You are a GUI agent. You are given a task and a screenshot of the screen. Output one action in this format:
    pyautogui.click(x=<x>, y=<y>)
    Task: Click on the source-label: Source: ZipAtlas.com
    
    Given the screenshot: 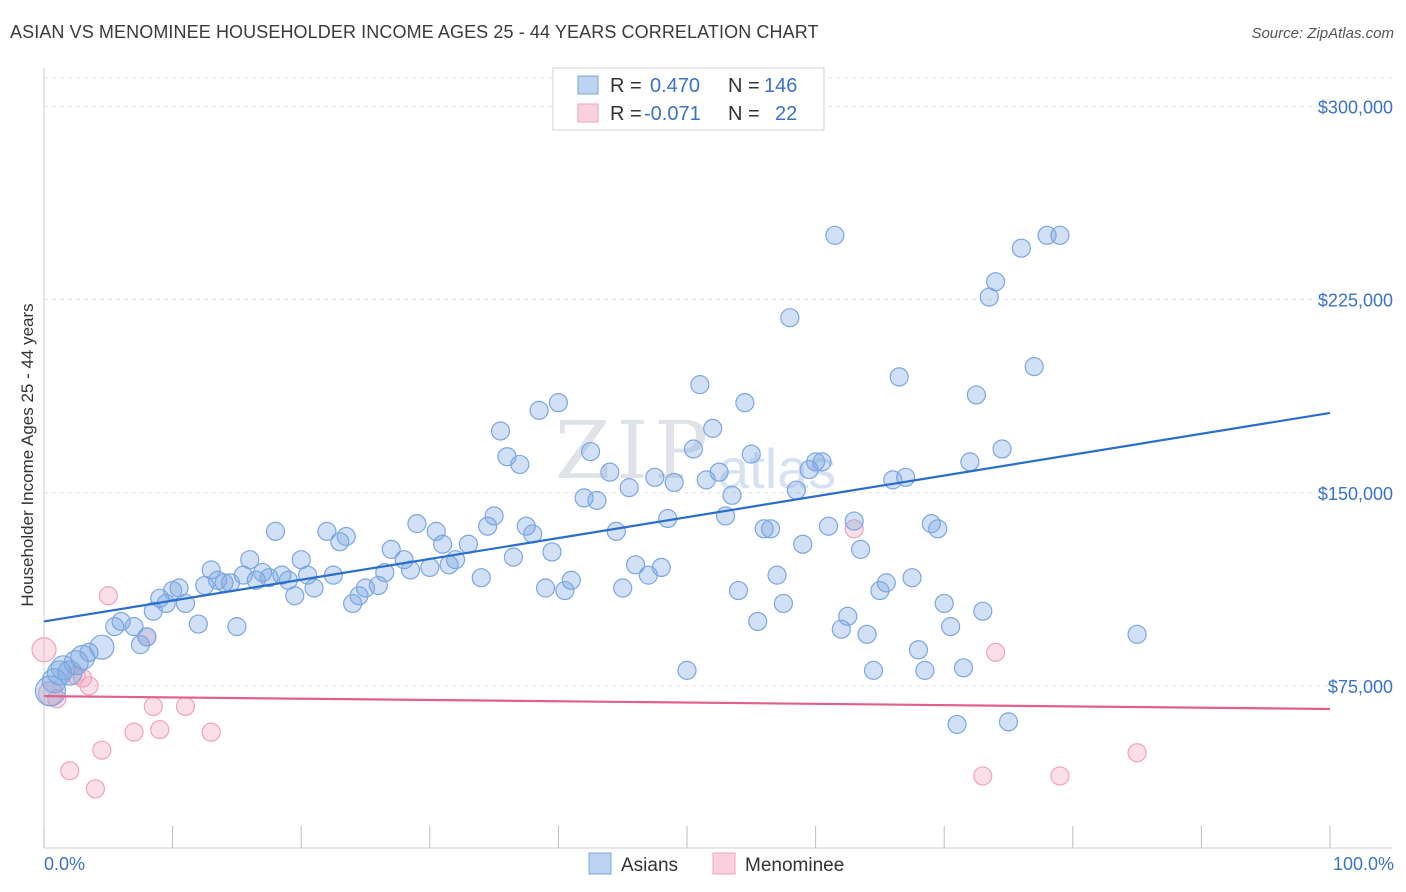 What is the action you would take?
    pyautogui.click(x=1322, y=33)
    